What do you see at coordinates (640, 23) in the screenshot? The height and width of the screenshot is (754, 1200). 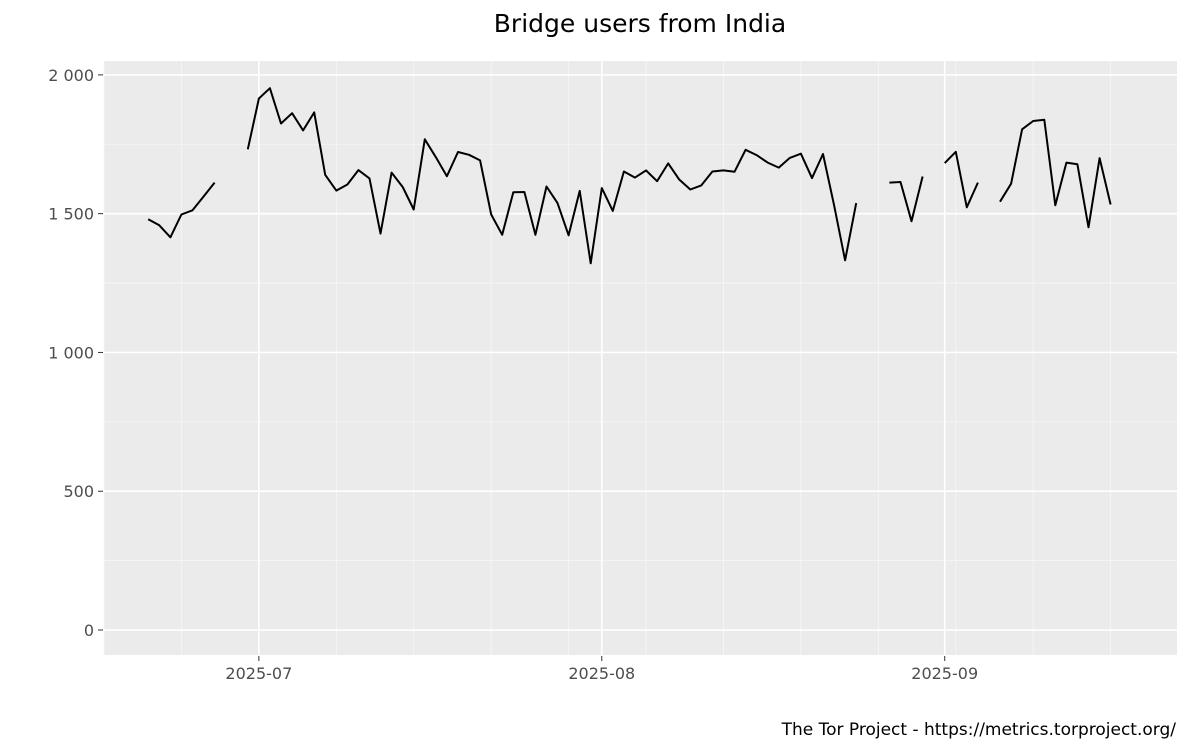 I see `chart-title: Bridge users from India` at bounding box center [640, 23].